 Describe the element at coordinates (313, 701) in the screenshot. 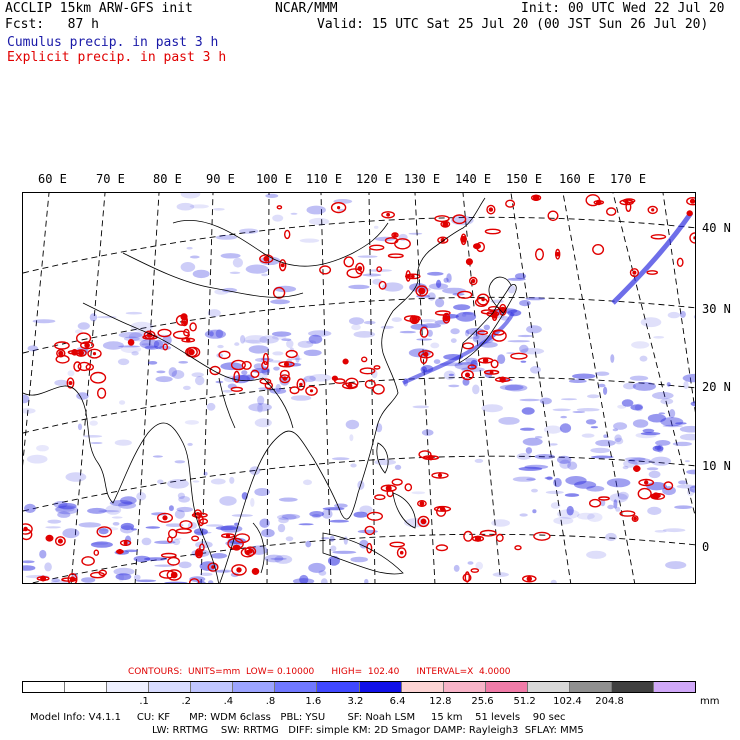

I see `colorbar-label: 1.6` at that location.